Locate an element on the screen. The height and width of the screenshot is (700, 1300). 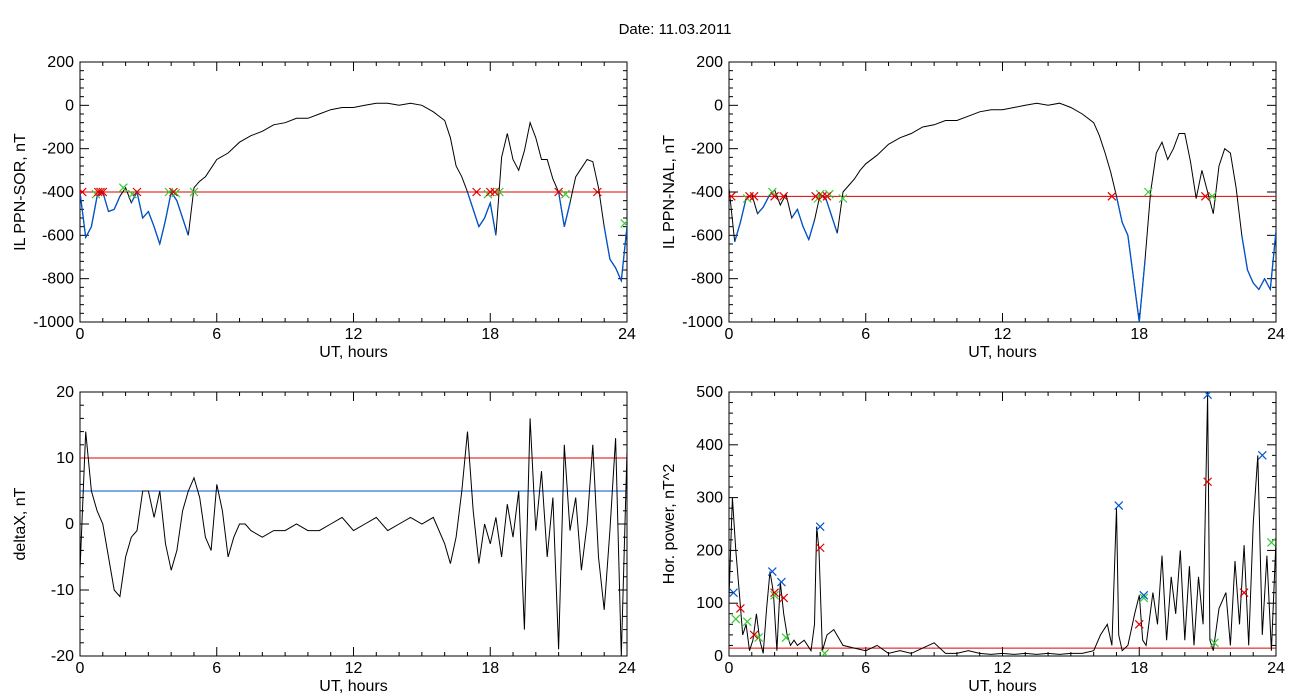
y-axis-title: IL PPN-SOR, nT is located at coordinates (20, 192).